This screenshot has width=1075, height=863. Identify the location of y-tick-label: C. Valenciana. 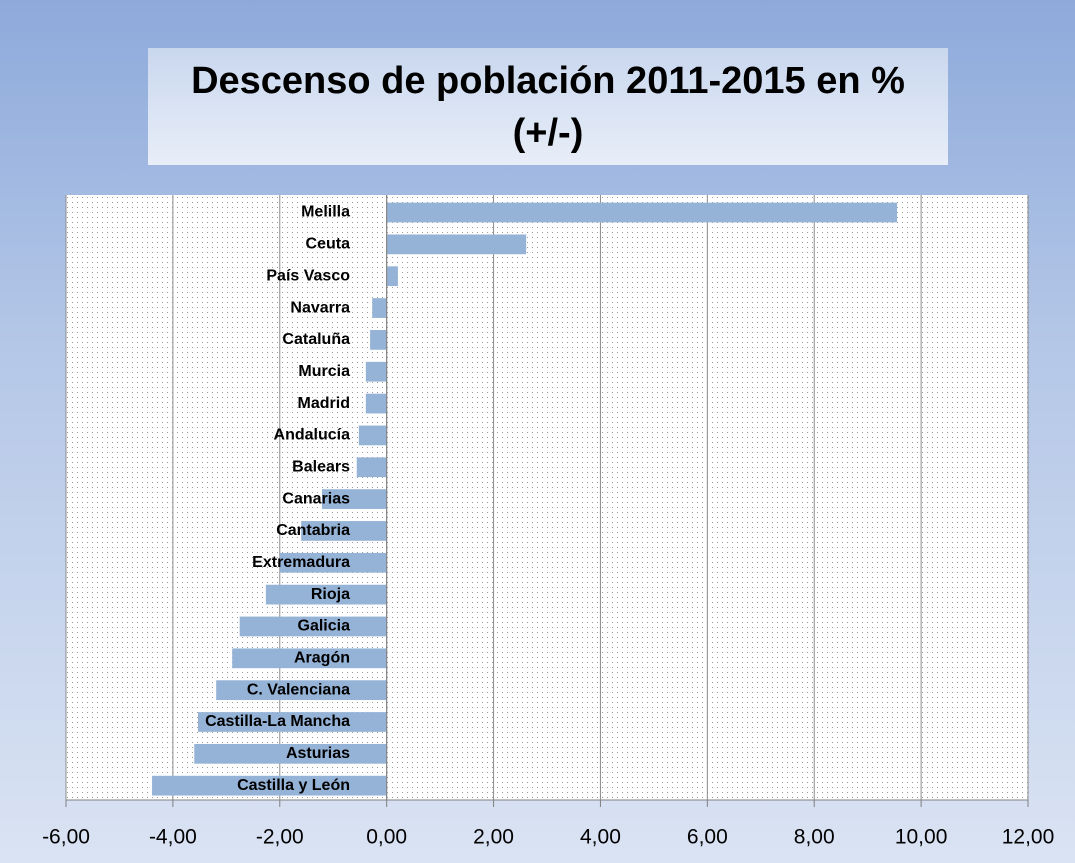
(298, 689).